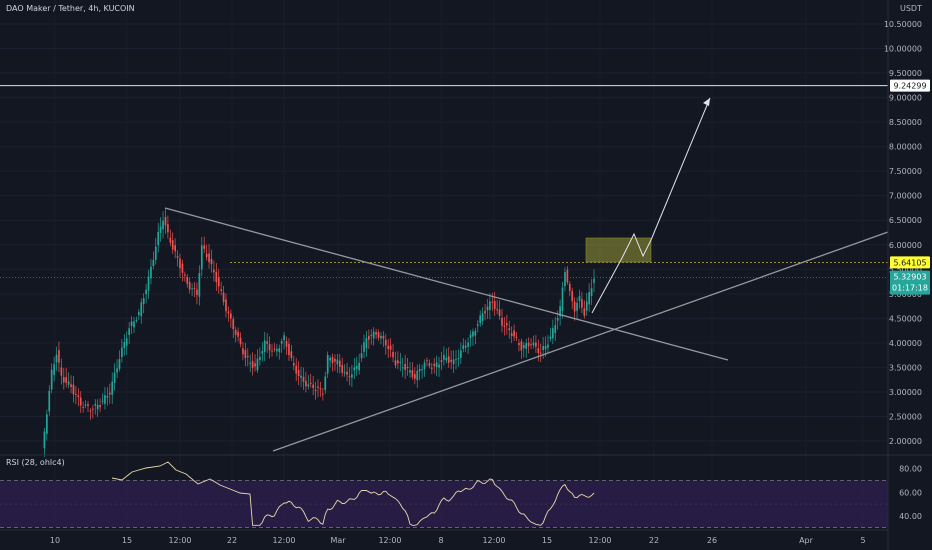  Describe the element at coordinates (70, 8) in the screenshot. I see `chart-title: DAO Maker / Tether, 4h, KUCOIN` at that location.